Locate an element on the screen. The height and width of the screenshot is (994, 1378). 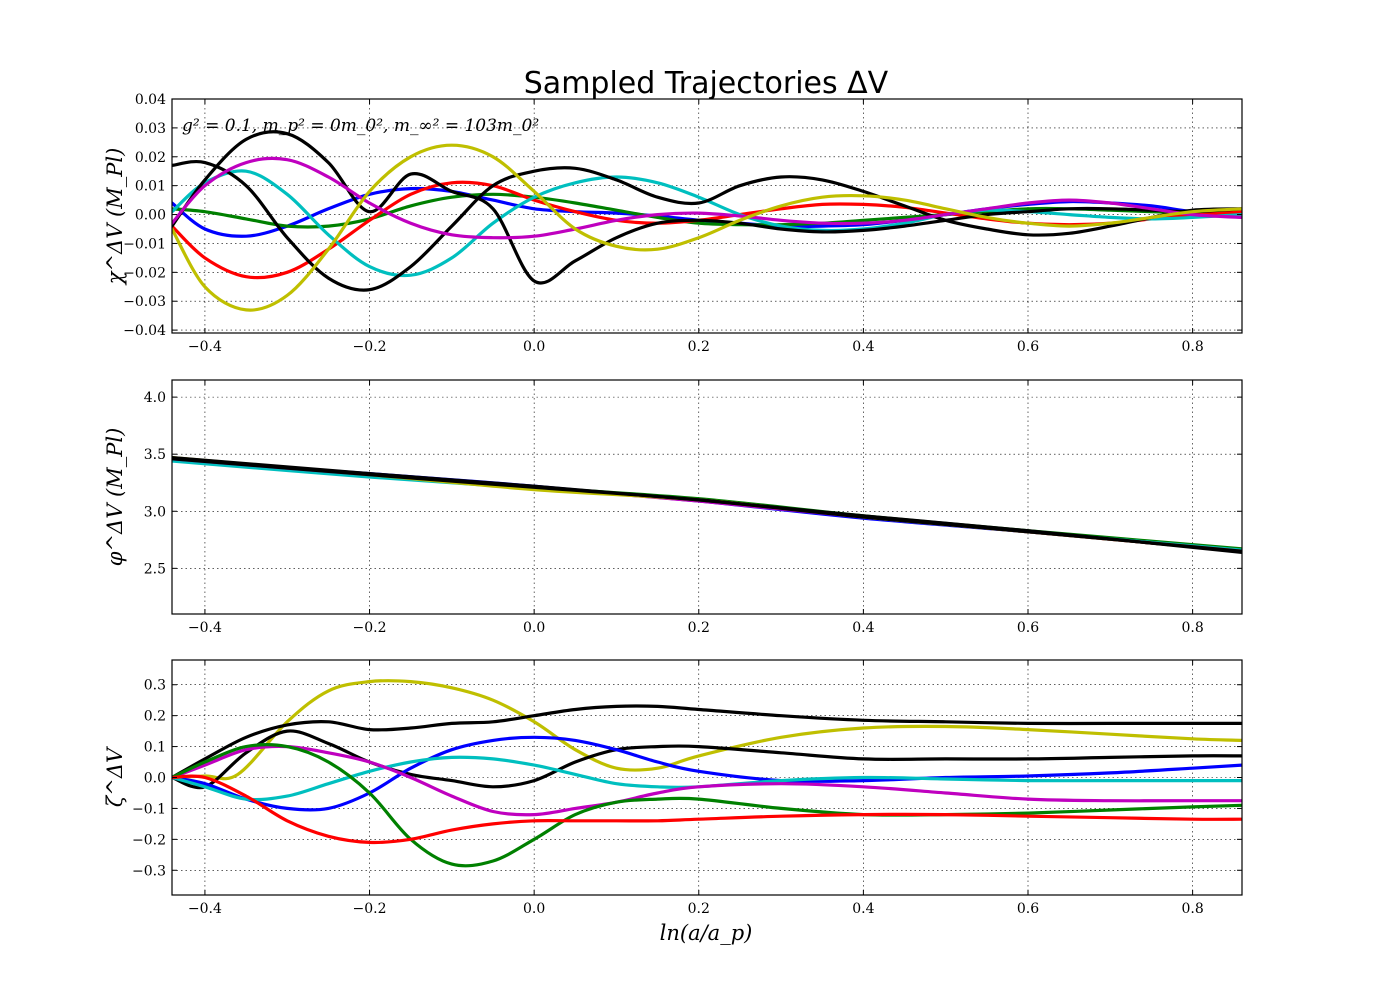
y-axis-label: φ^ΔV (M_Pl) is located at coordinates (115, 497).